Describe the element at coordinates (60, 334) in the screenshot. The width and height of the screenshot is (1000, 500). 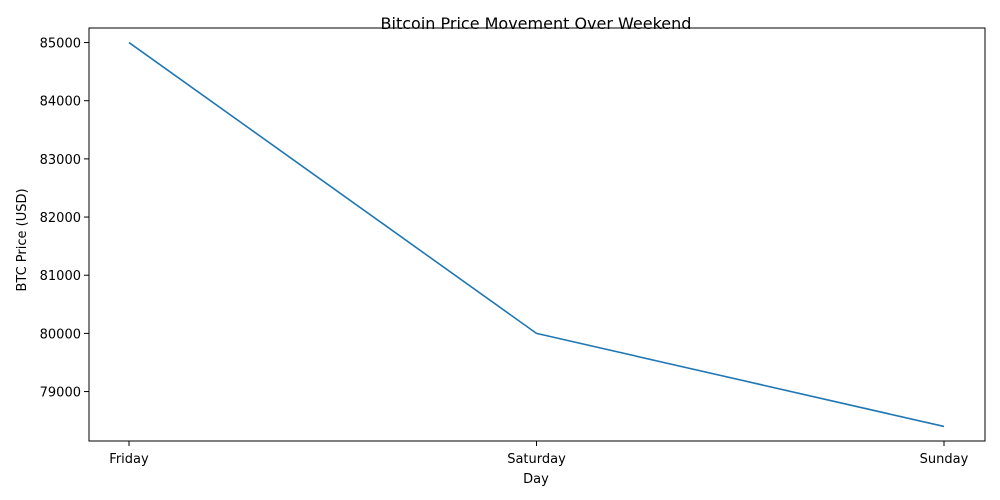
I see `y-tick-label: 80000` at that location.